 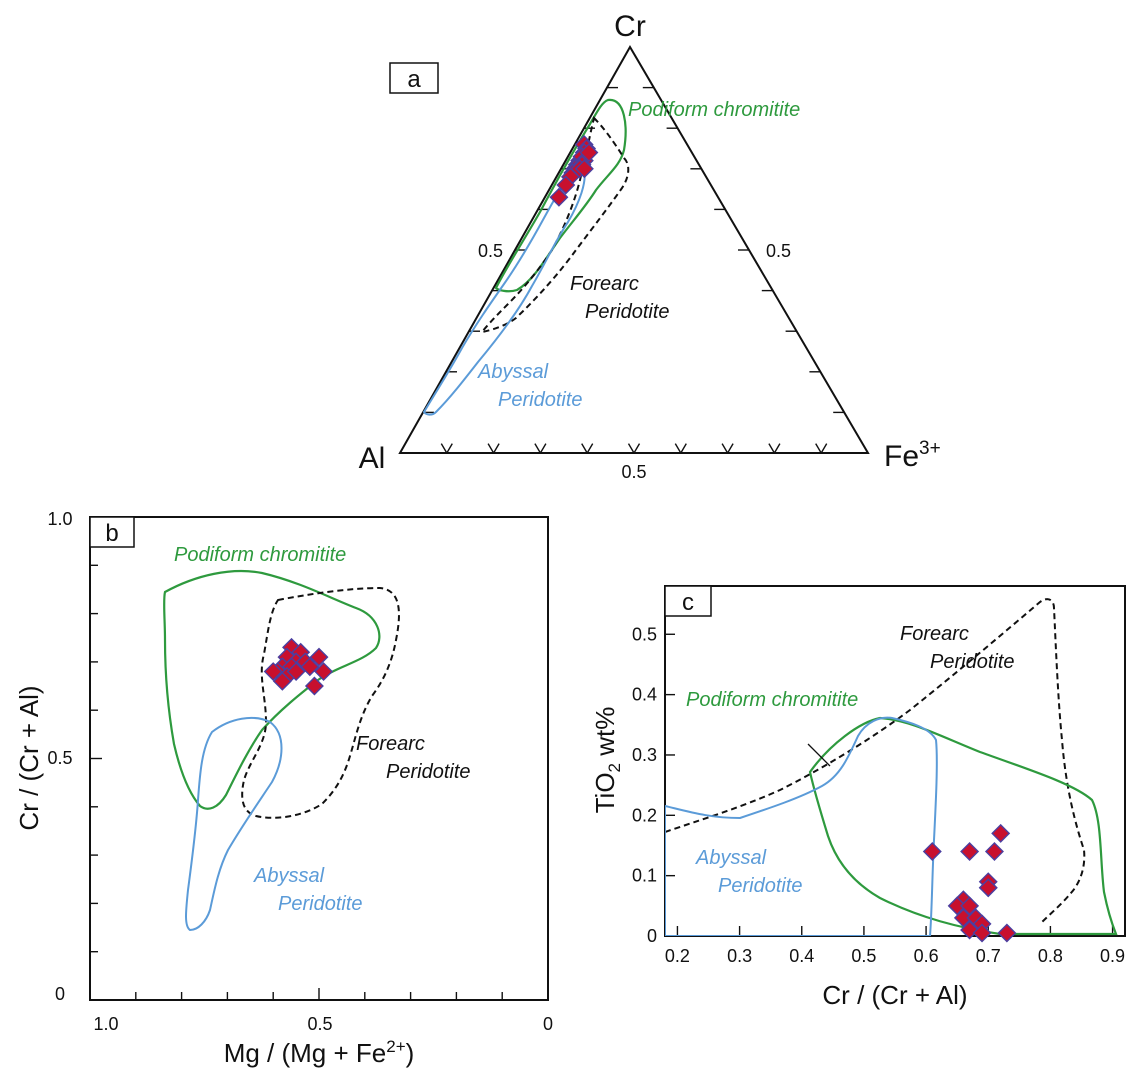 I want to click on panel-c-xtick-label: 0.8, so click(x=1050, y=956).